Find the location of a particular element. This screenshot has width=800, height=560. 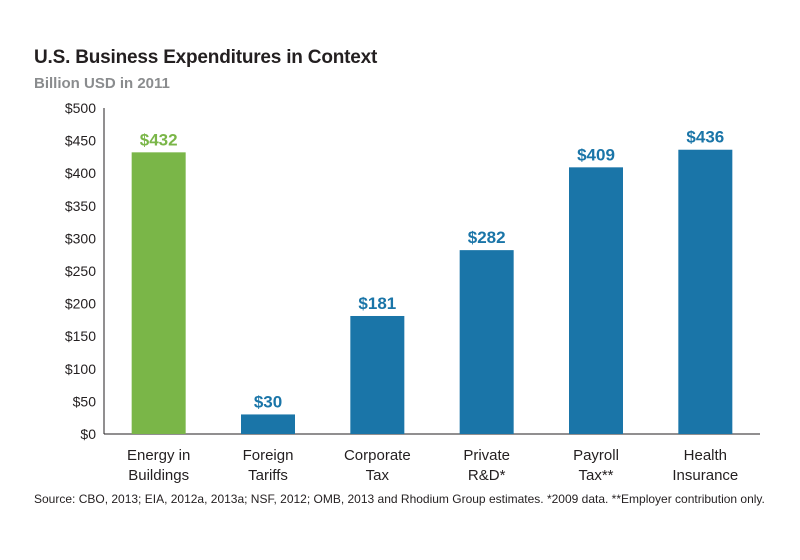

y-tick-label: $500 is located at coordinates (80, 108).